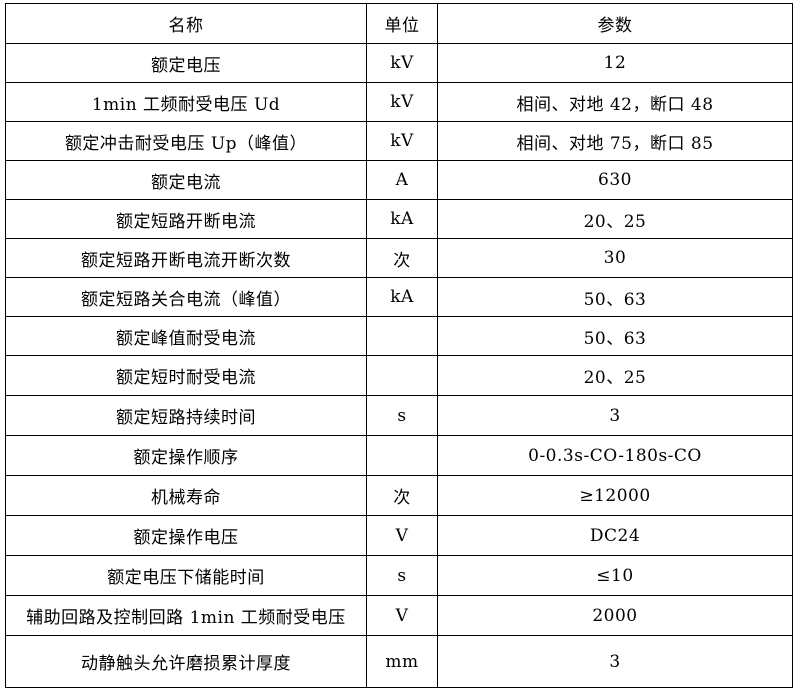 This screenshot has height=697, width=795. Describe the element at coordinates (186, 219) in the screenshot. I see `row-name-cell: 额定短路开断电流` at that location.